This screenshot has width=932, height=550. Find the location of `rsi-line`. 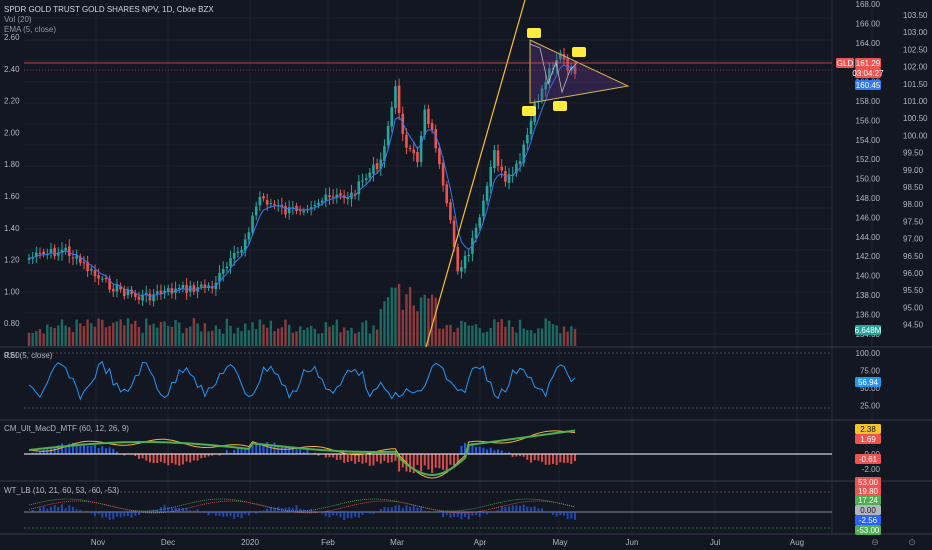

rsi-line is located at coordinates (302, 380).